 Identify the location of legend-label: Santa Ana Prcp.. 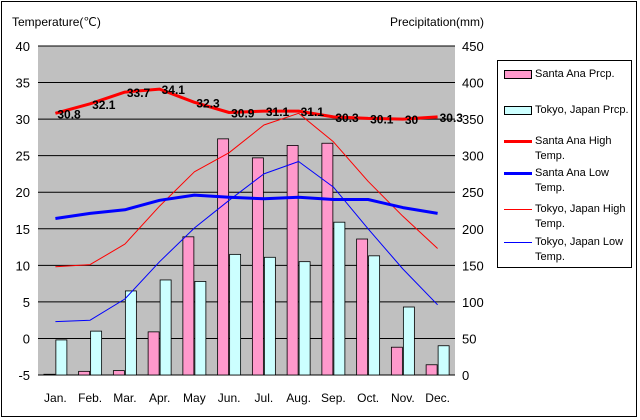
(575, 74).